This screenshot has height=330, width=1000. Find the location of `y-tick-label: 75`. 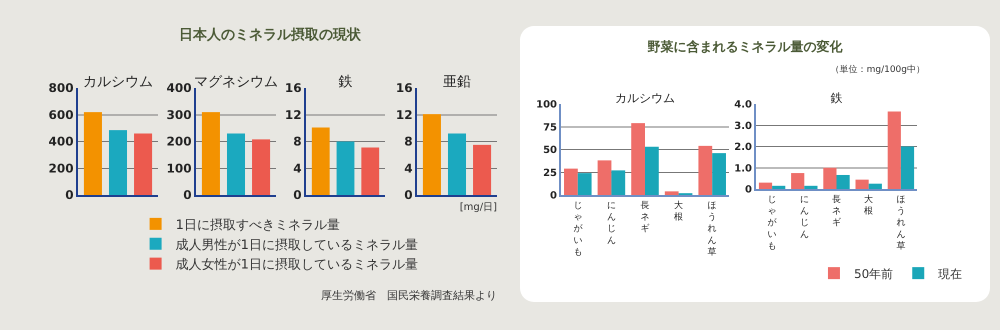

y-tick-label: 75 is located at coordinates (550, 128).